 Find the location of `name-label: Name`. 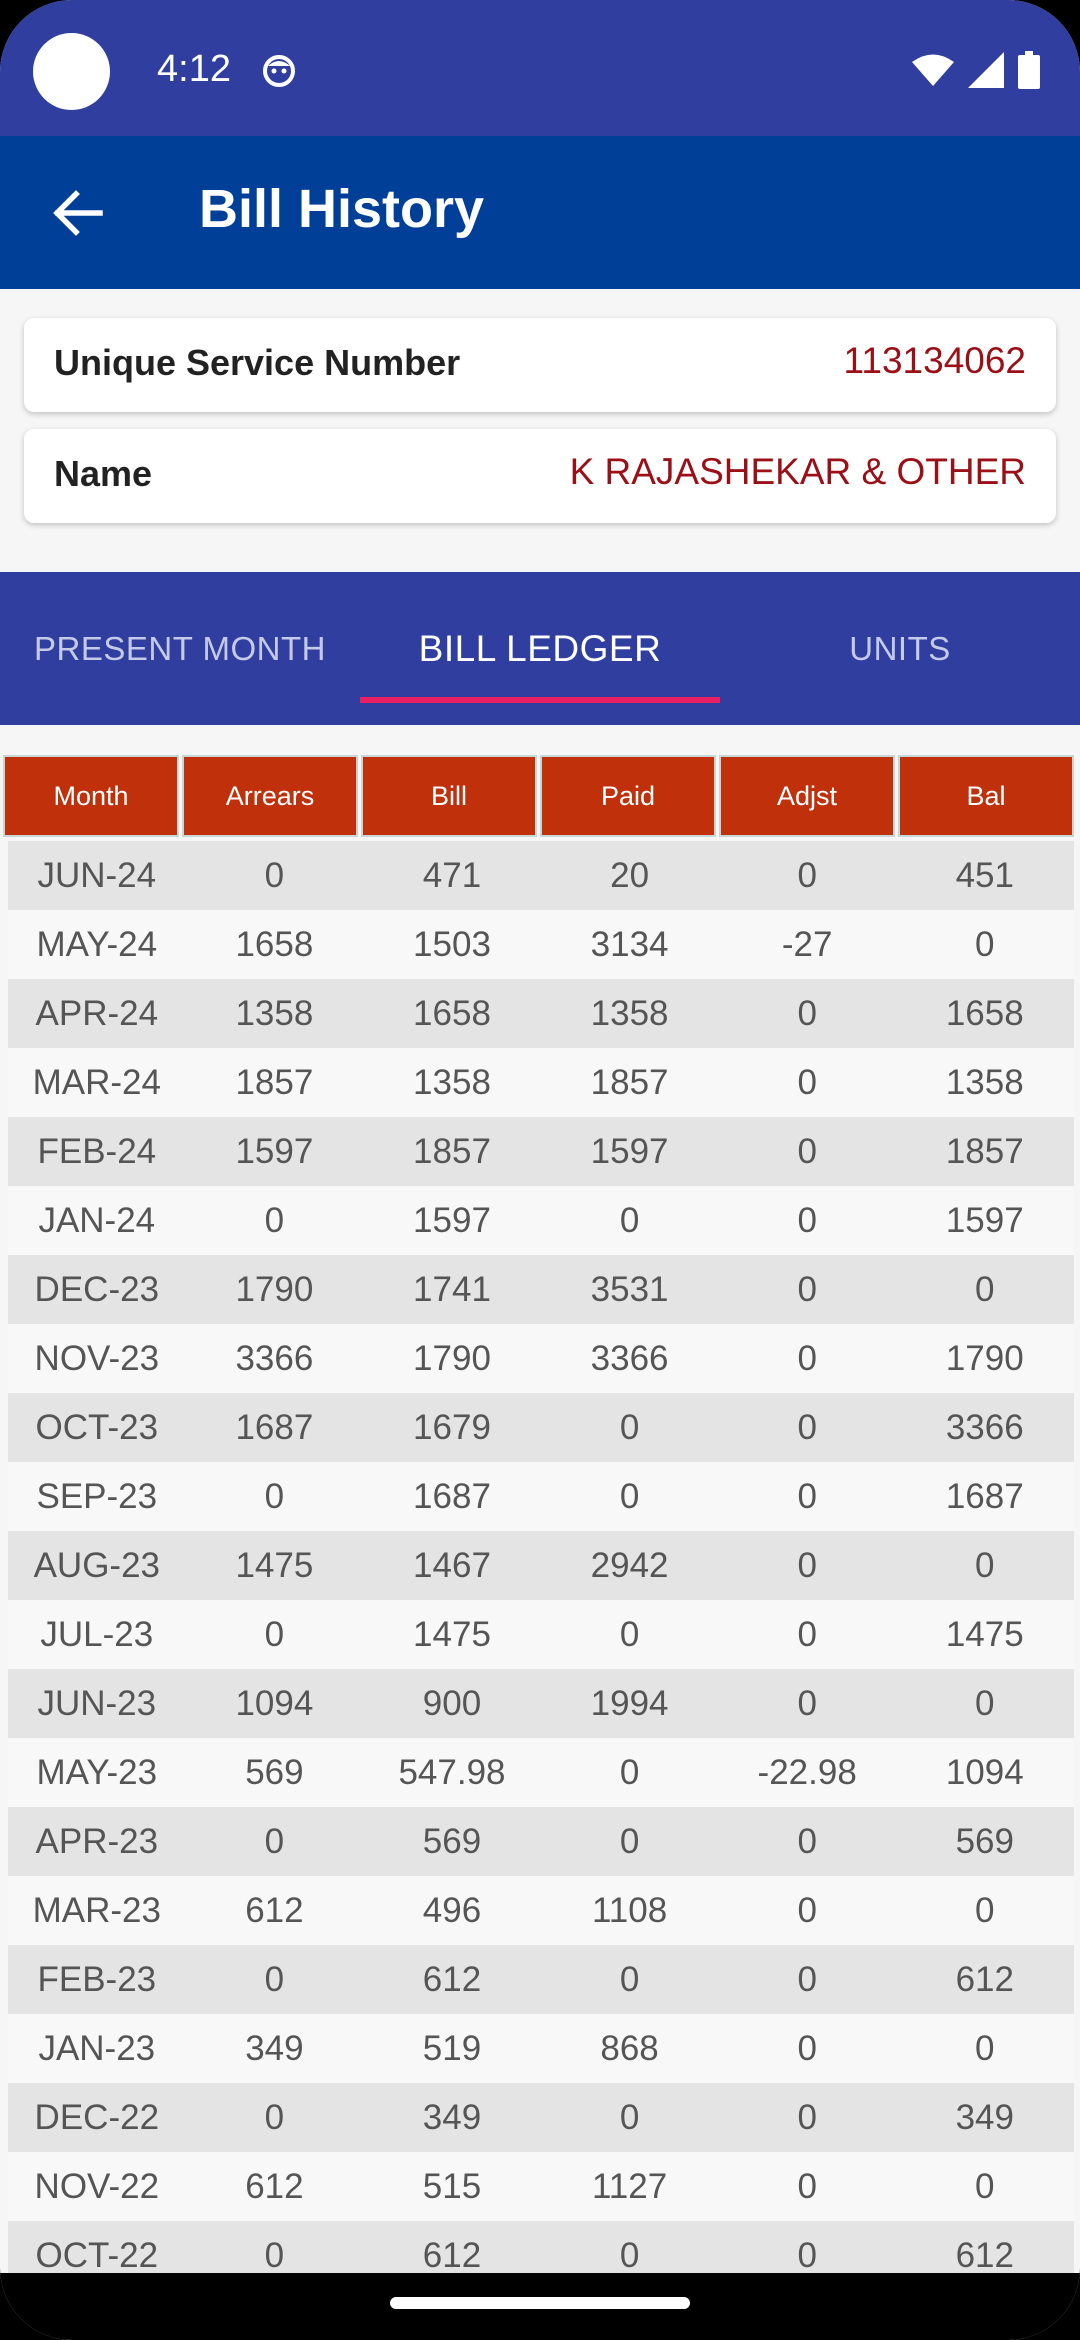

name-label: Name is located at coordinates (103, 474).